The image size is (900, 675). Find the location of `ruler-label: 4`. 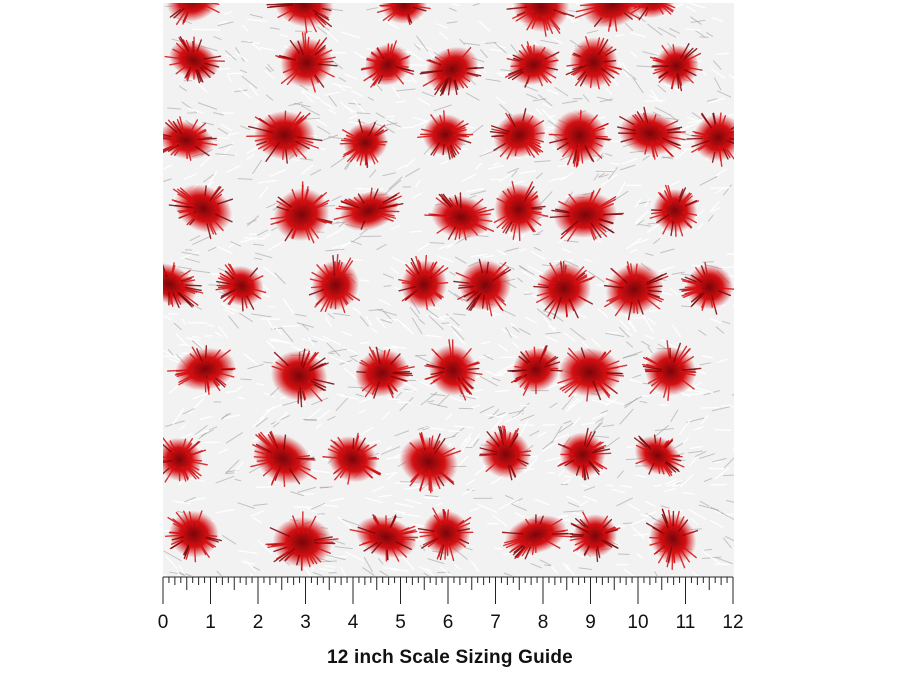

ruler-label: 4 is located at coordinates (353, 622).